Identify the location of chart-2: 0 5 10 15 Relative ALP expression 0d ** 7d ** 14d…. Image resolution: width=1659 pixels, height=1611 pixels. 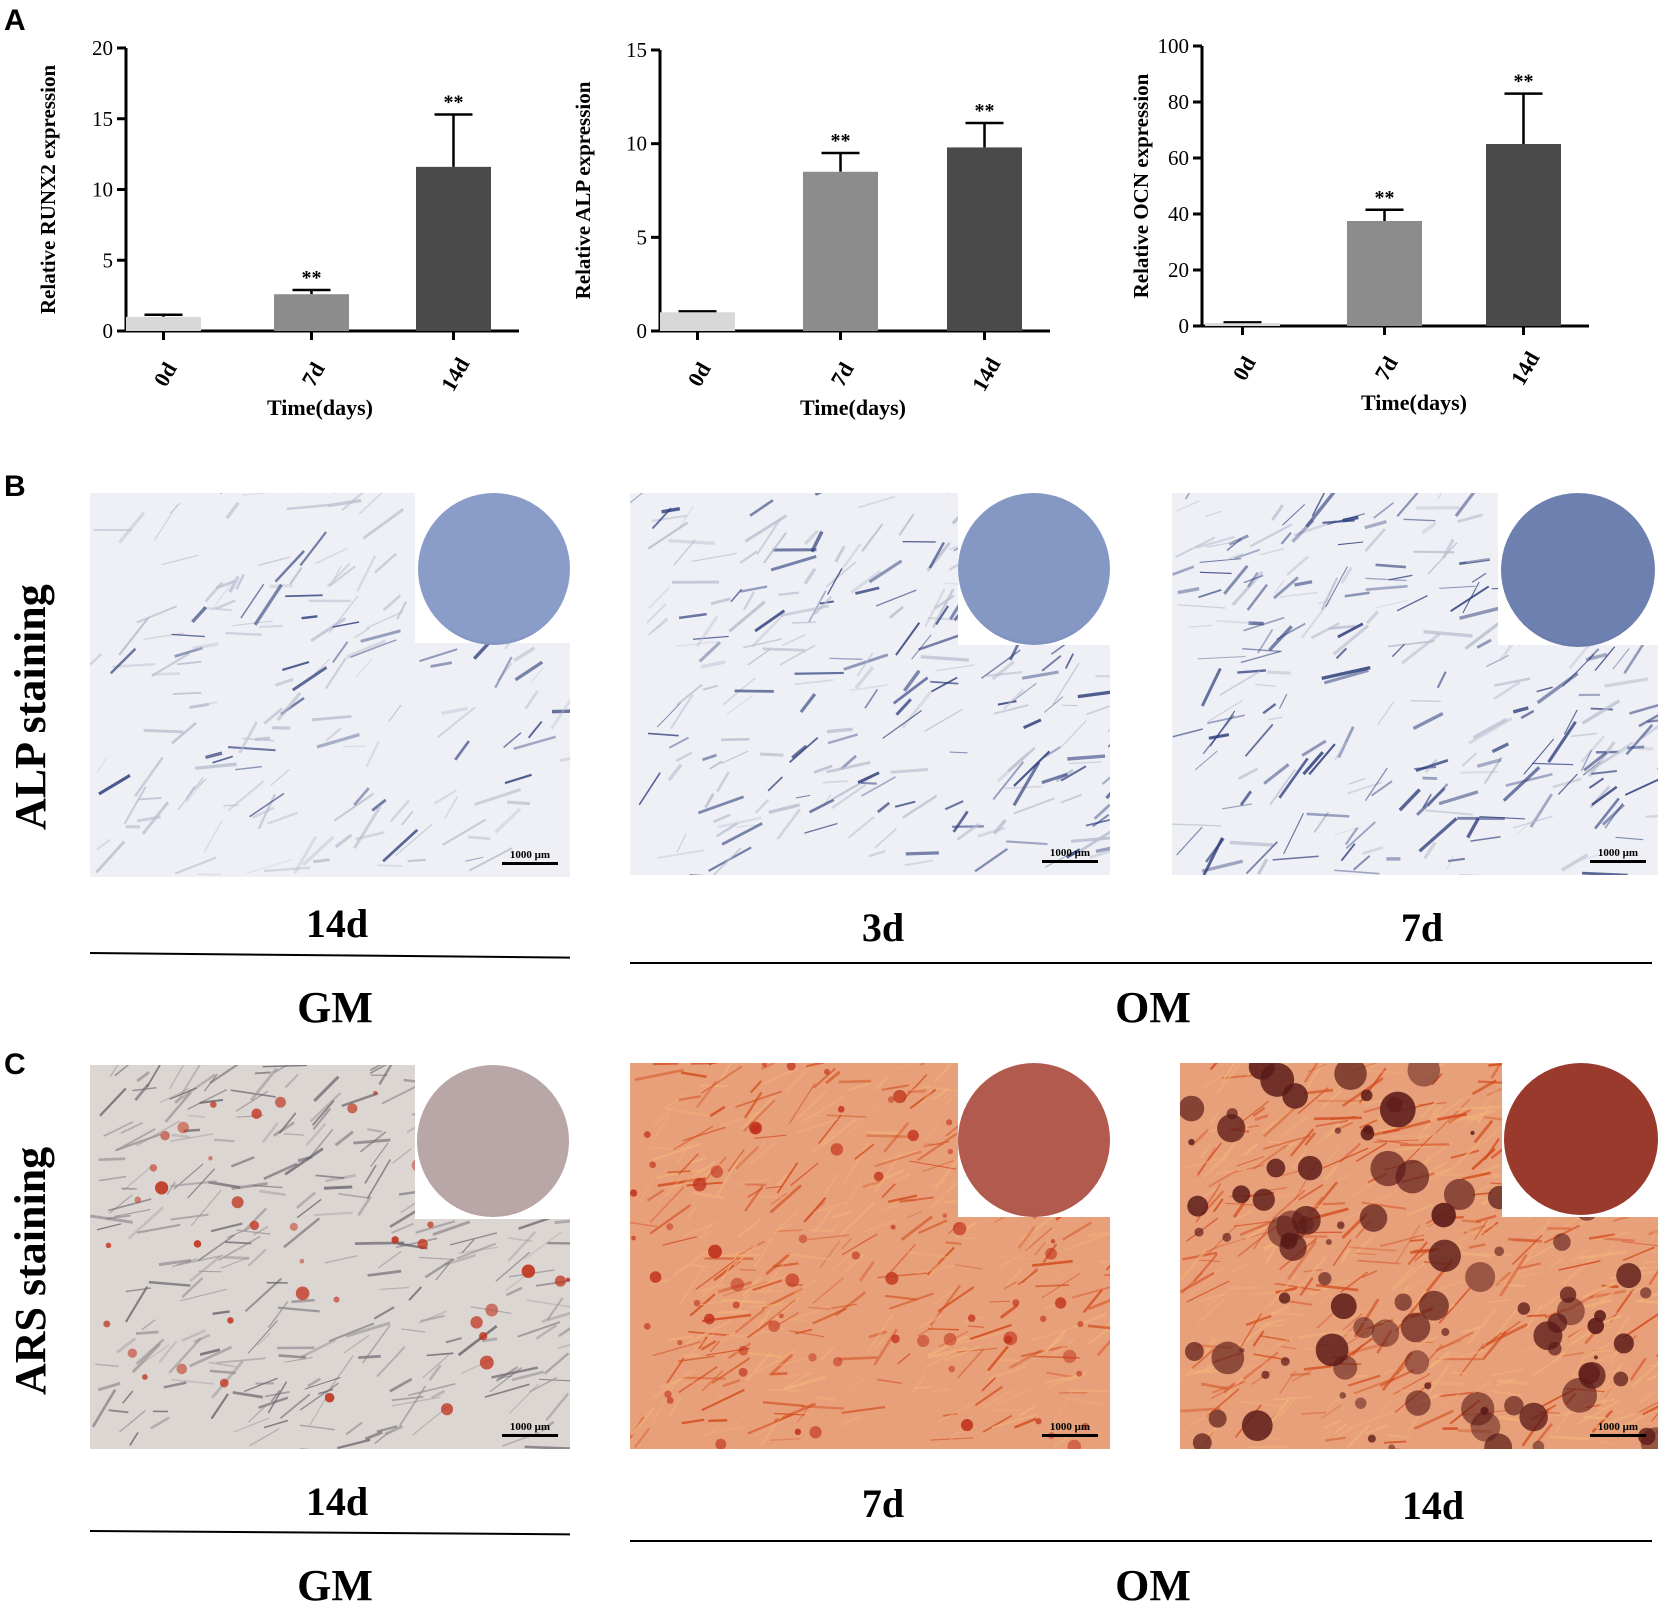
(810, 229).